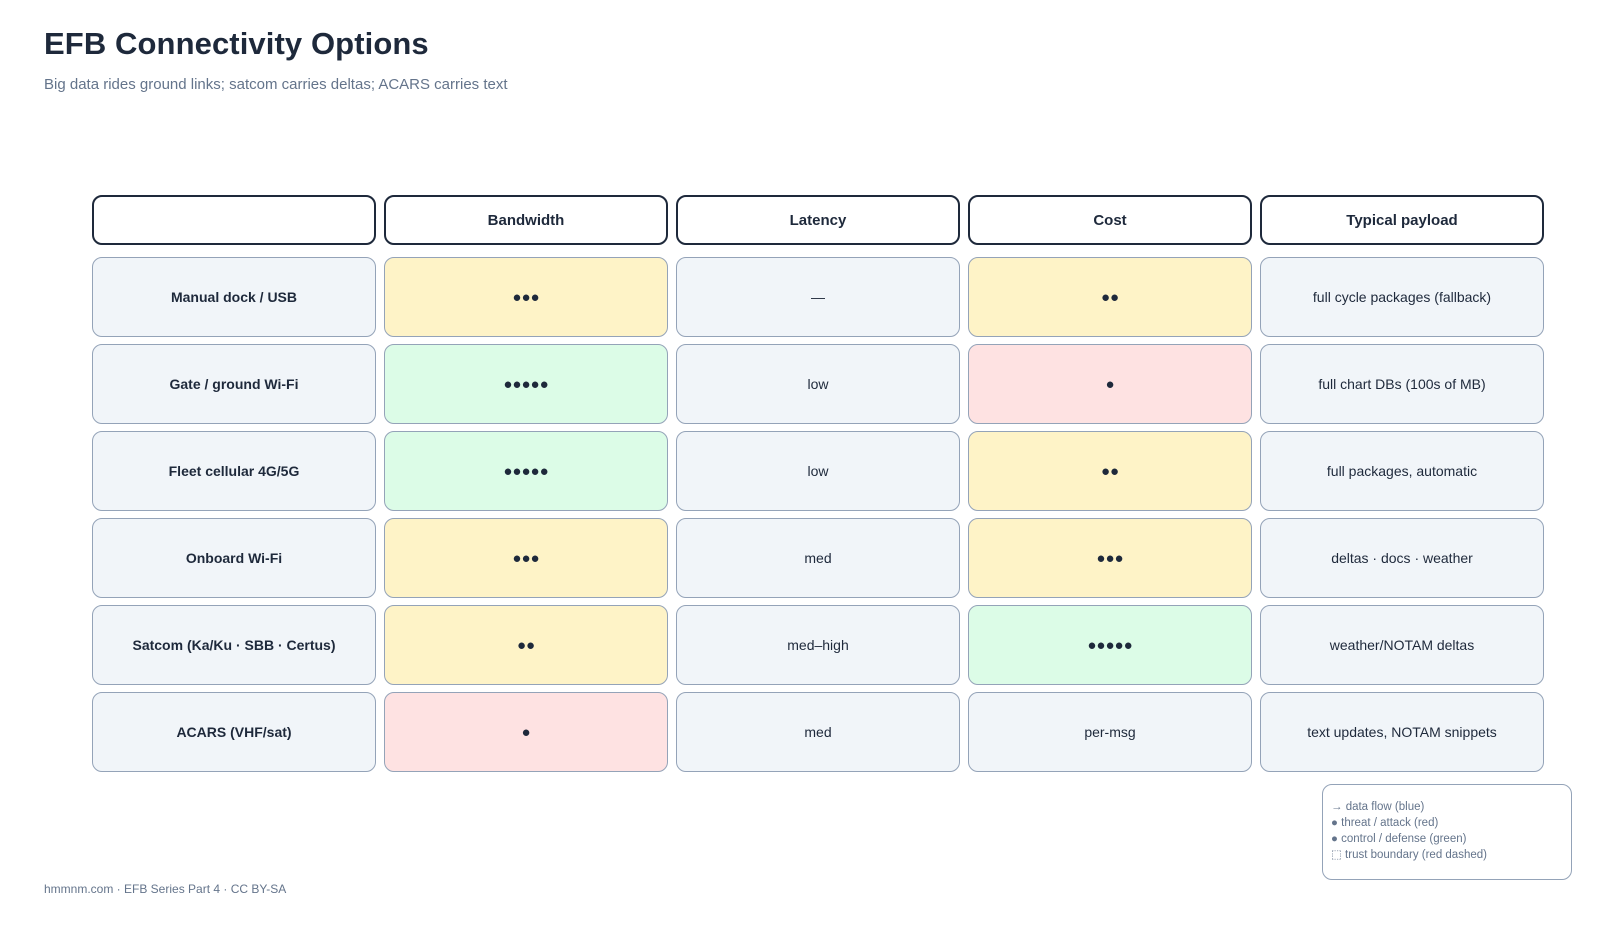  I want to click on cost-cell: ●●●●●, so click(1110, 645).